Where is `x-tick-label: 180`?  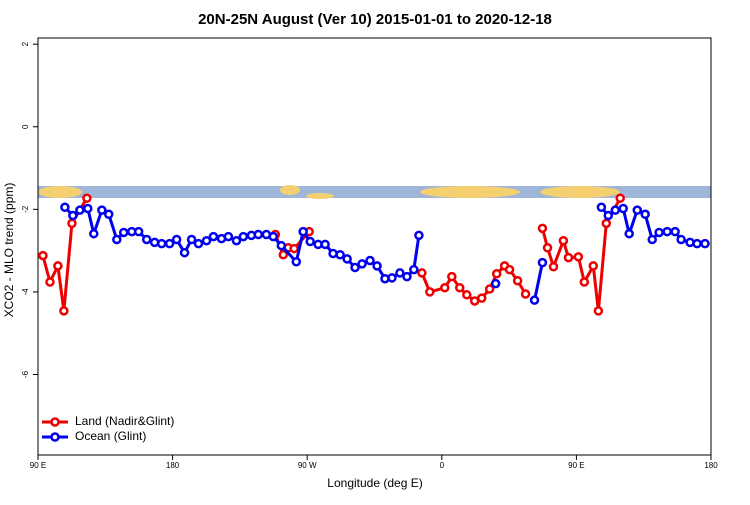 x-tick-label: 180 is located at coordinates (173, 465).